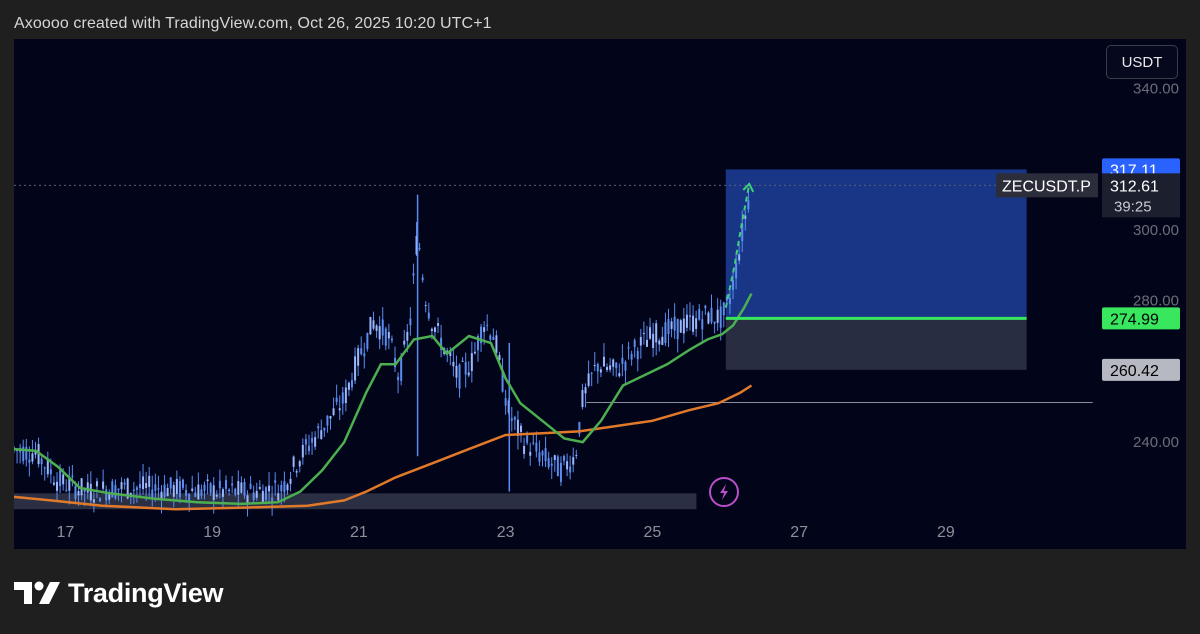 This screenshot has width=1200, height=634. I want to click on y-tick-label: 280.00, so click(1156, 301).